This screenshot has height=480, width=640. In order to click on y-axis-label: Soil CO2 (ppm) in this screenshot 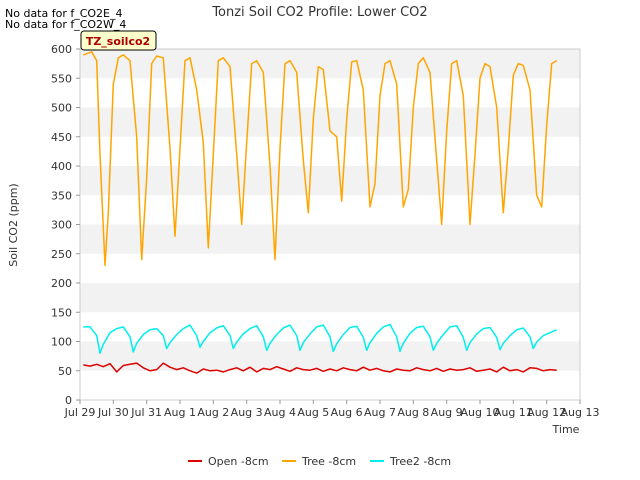, I will do `click(13, 224)`.